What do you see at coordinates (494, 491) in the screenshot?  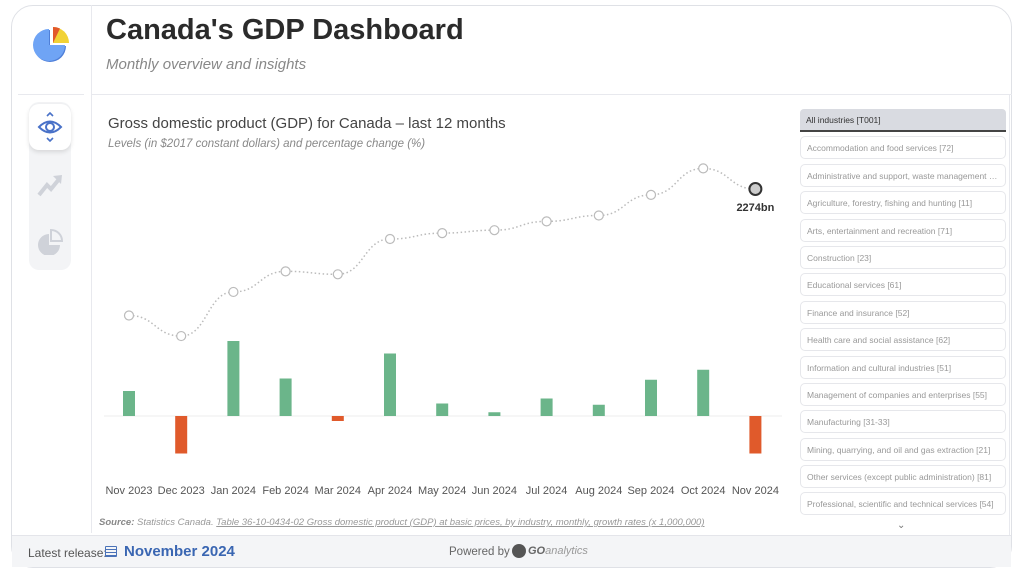 I see `x-tick-label: Jun 2024` at bounding box center [494, 491].